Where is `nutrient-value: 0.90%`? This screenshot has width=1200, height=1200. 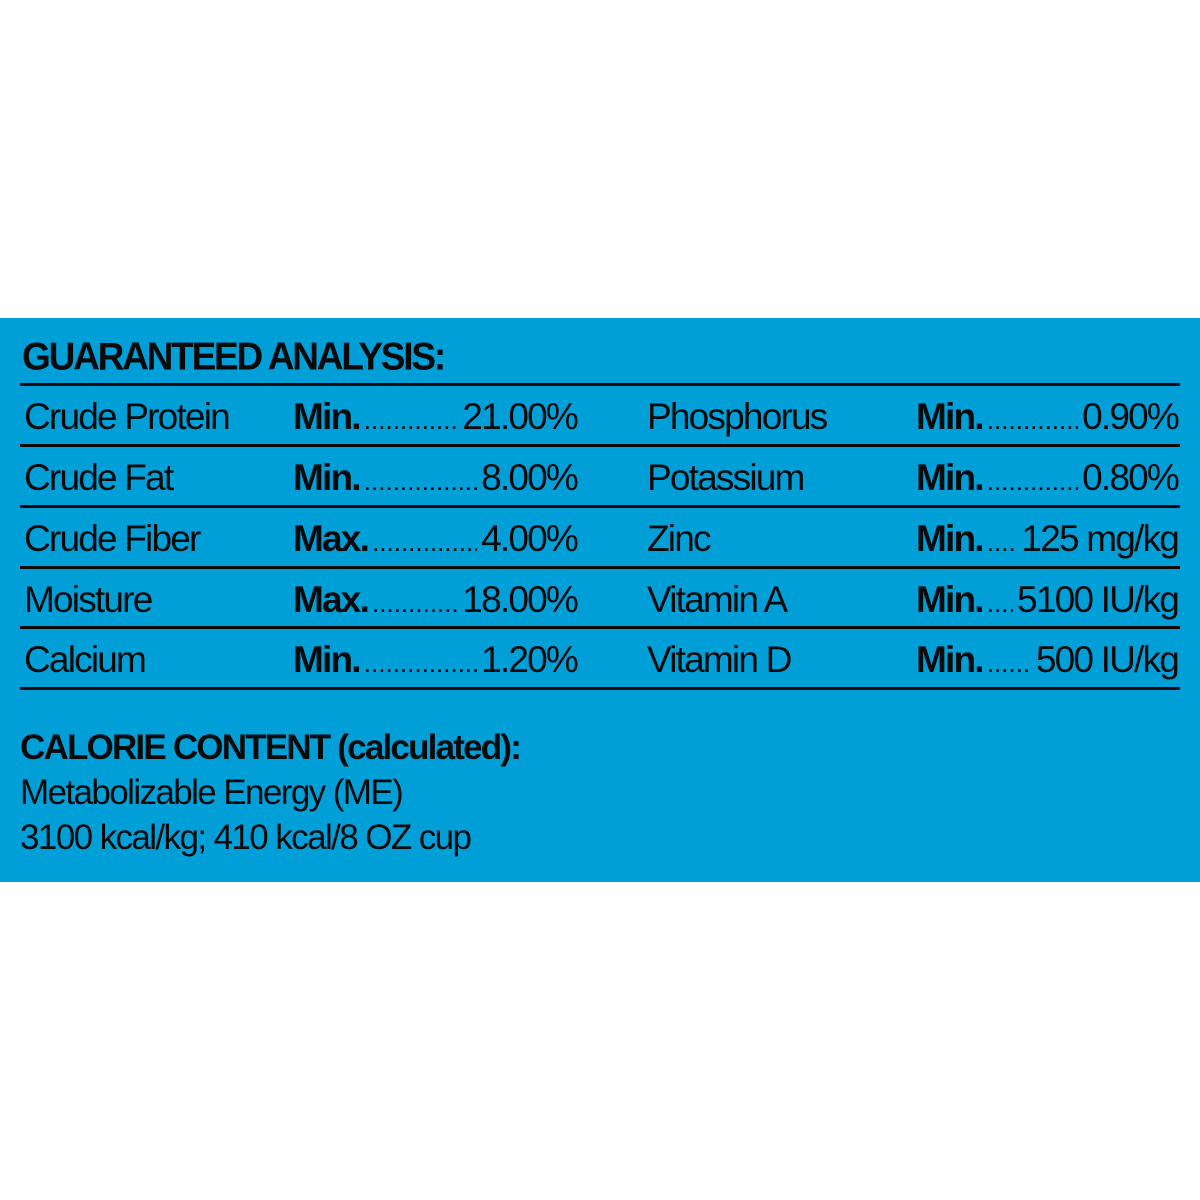
nutrient-value: 0.90% is located at coordinates (1131, 416).